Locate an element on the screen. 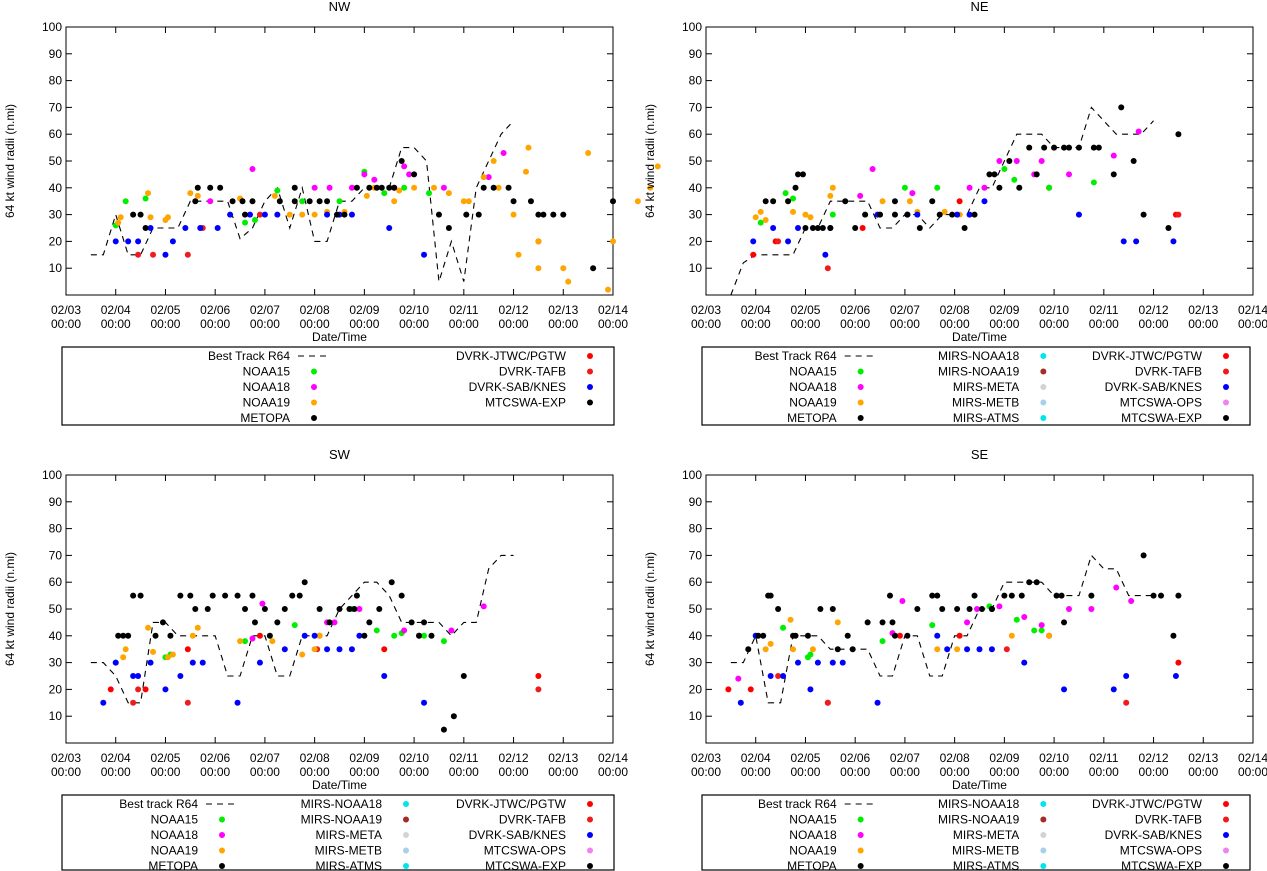 This screenshot has height=871, width=1267. legend-label: MIRS-NOAA18 is located at coordinates (979, 804).